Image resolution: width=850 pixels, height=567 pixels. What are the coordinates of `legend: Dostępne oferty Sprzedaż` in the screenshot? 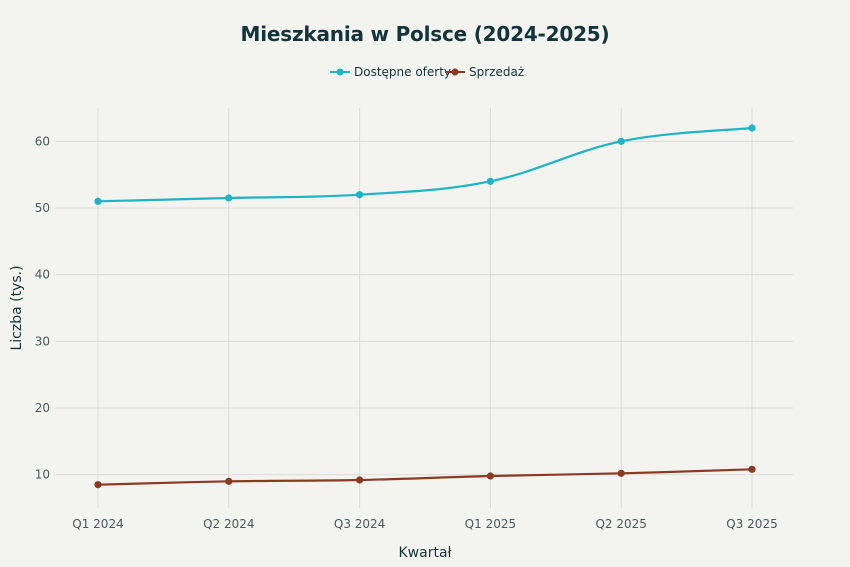 It's located at (427, 72).